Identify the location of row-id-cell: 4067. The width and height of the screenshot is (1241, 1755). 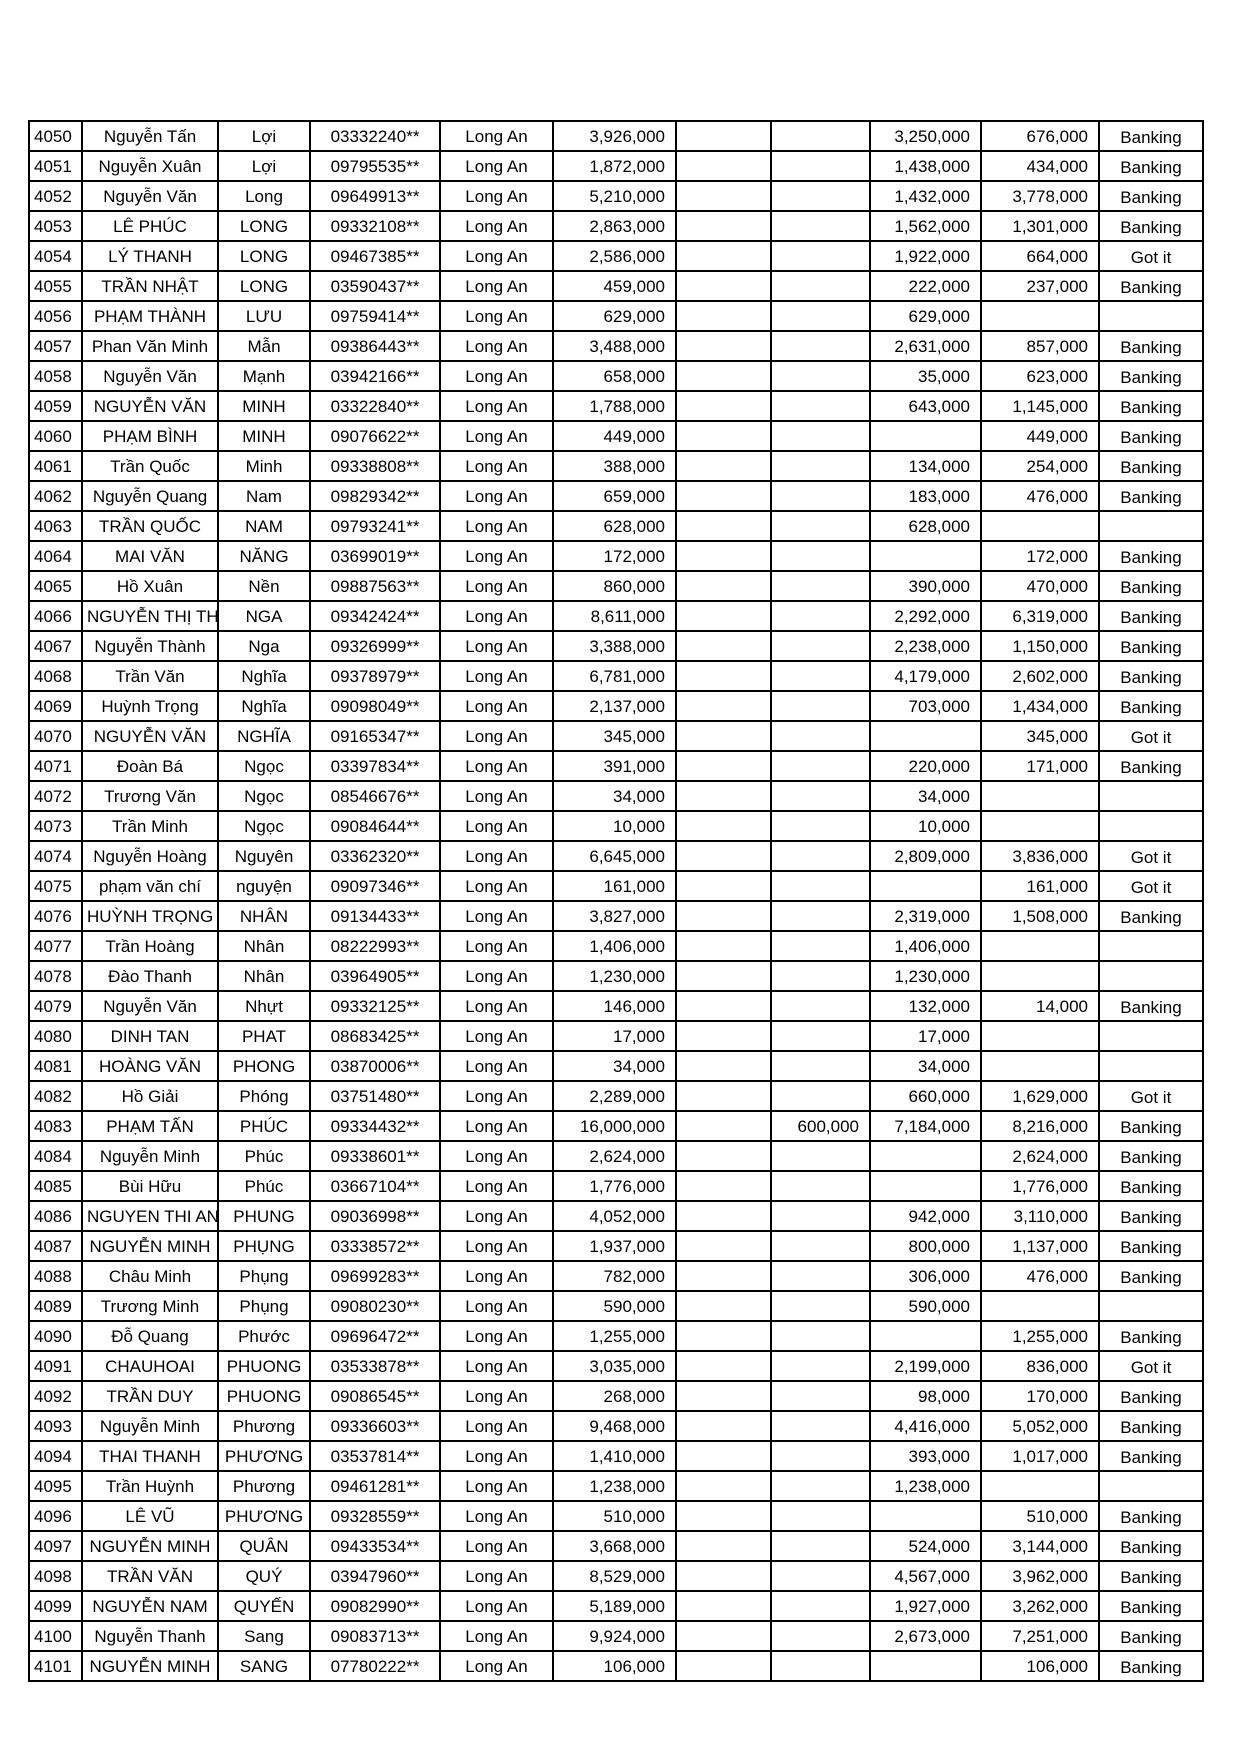
(55, 646).